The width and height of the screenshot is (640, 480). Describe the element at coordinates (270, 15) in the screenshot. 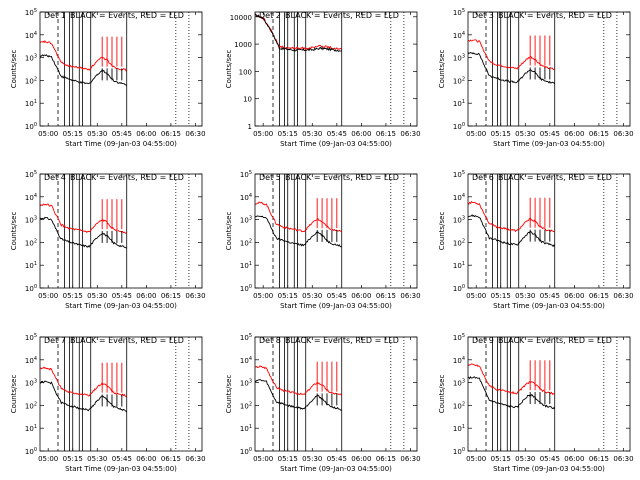

I see `chart-title: Det 2` at that location.